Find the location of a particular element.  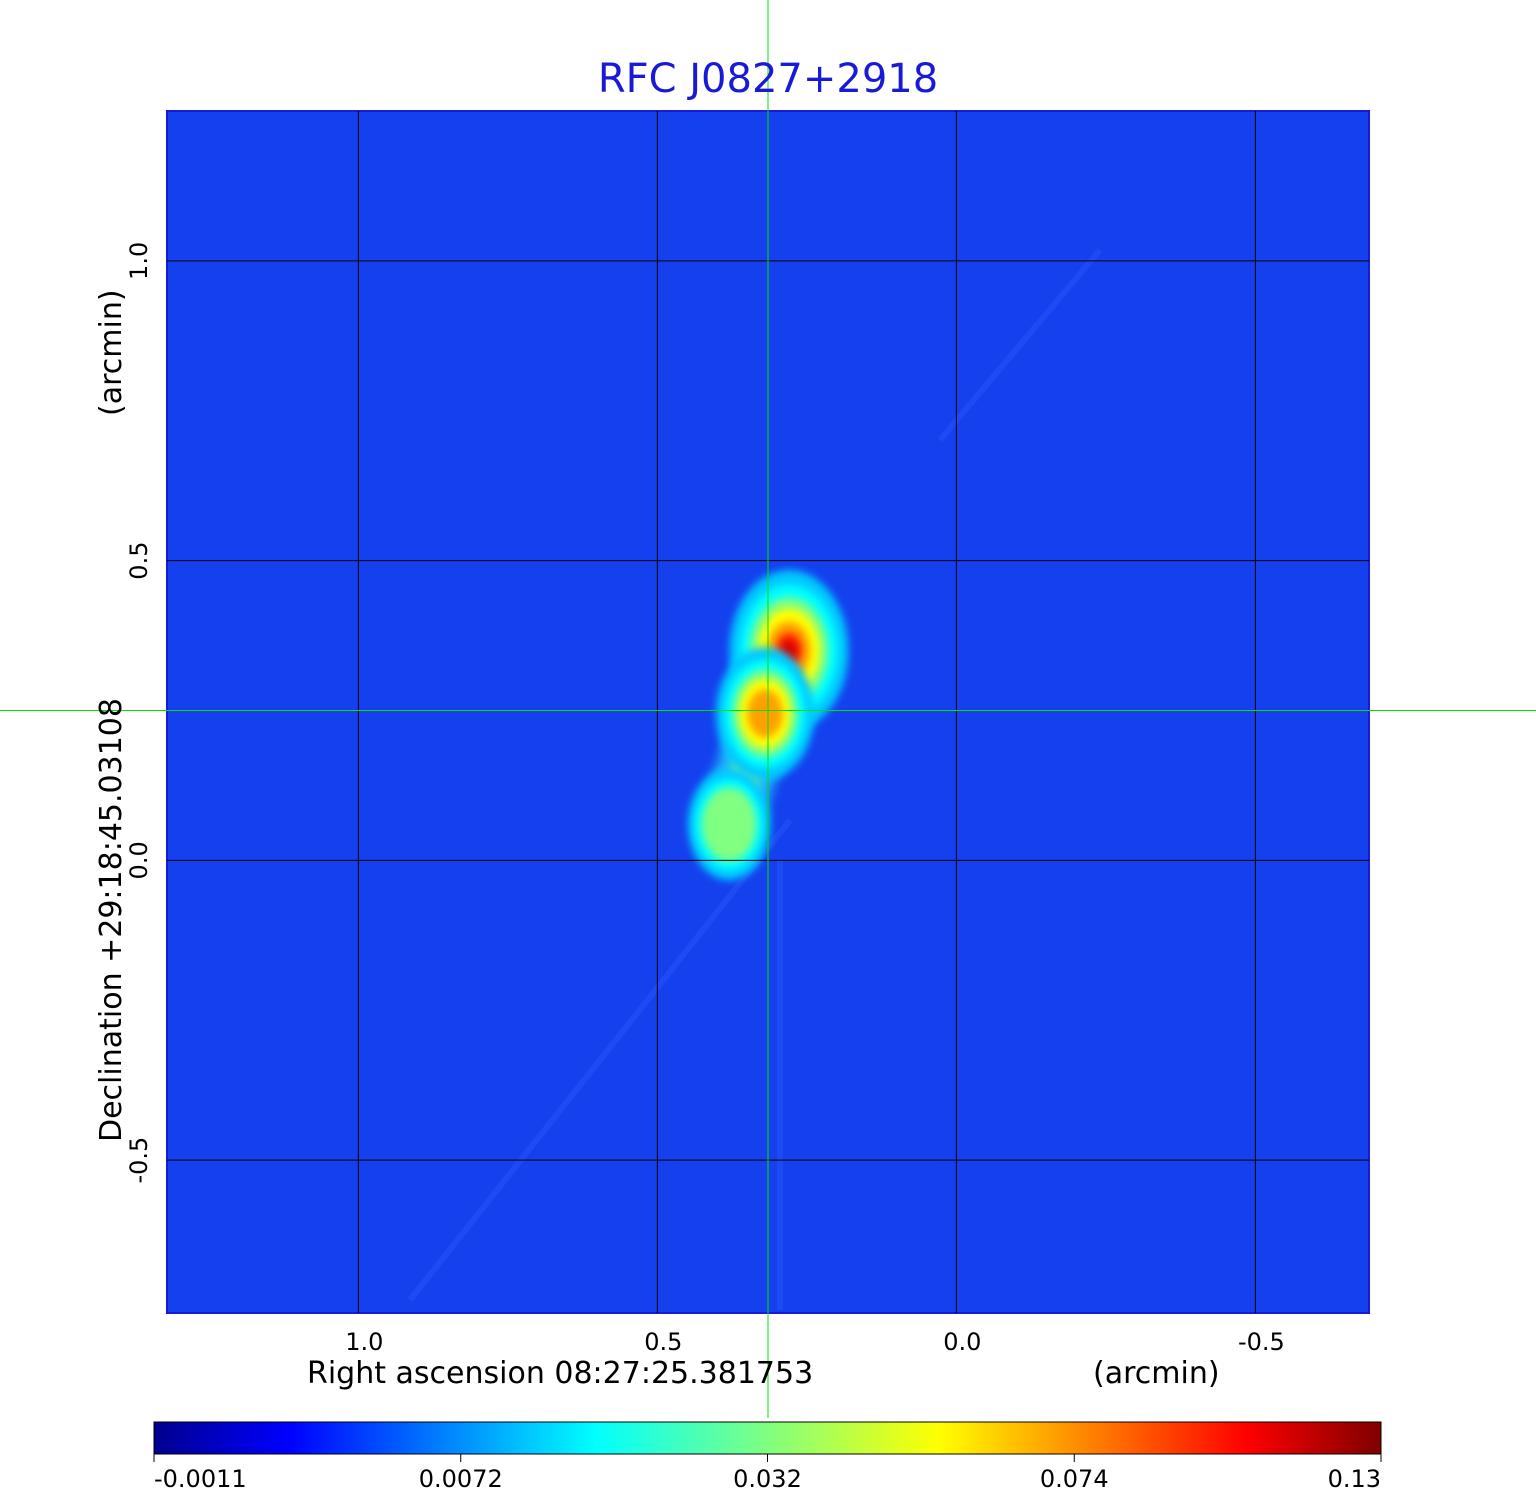

colorbar-tick-label-0: -0.0011 is located at coordinates (200, 1479).